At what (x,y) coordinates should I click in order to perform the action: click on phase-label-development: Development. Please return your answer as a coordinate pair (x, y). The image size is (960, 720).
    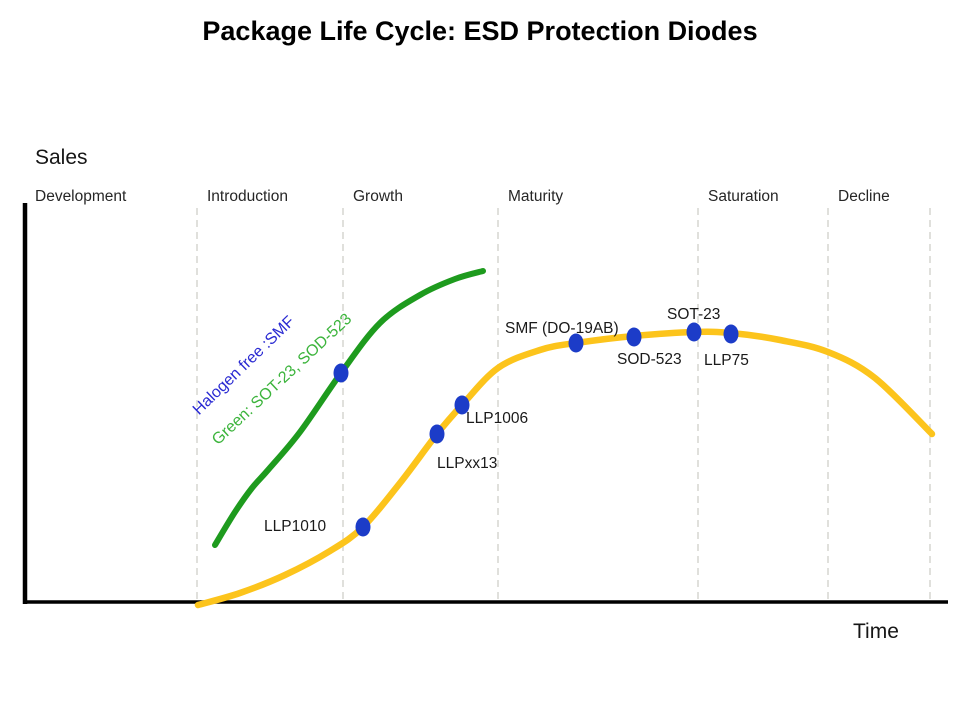
    Looking at the image, I should click on (81, 196).